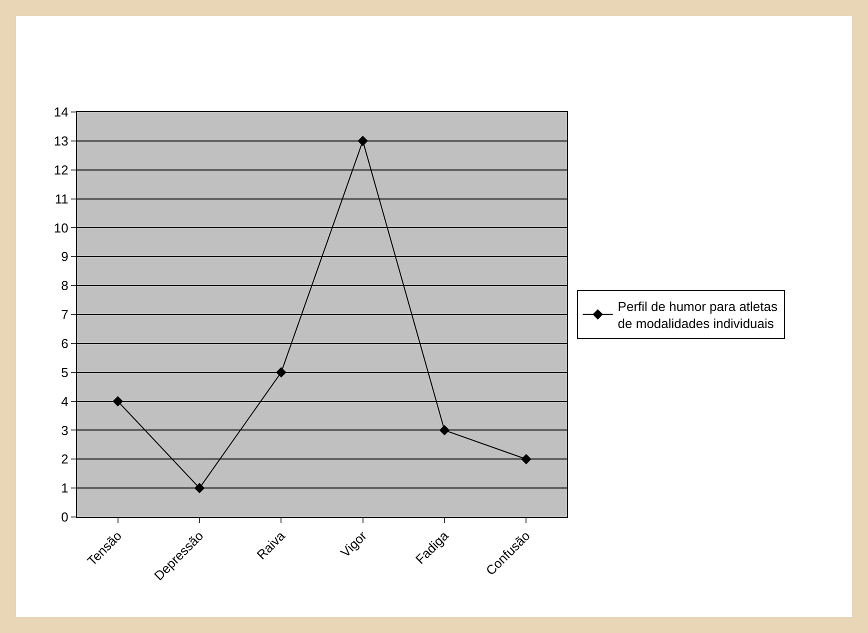 The image size is (868, 633). I want to click on y-tick-label: 8, so click(64, 286).